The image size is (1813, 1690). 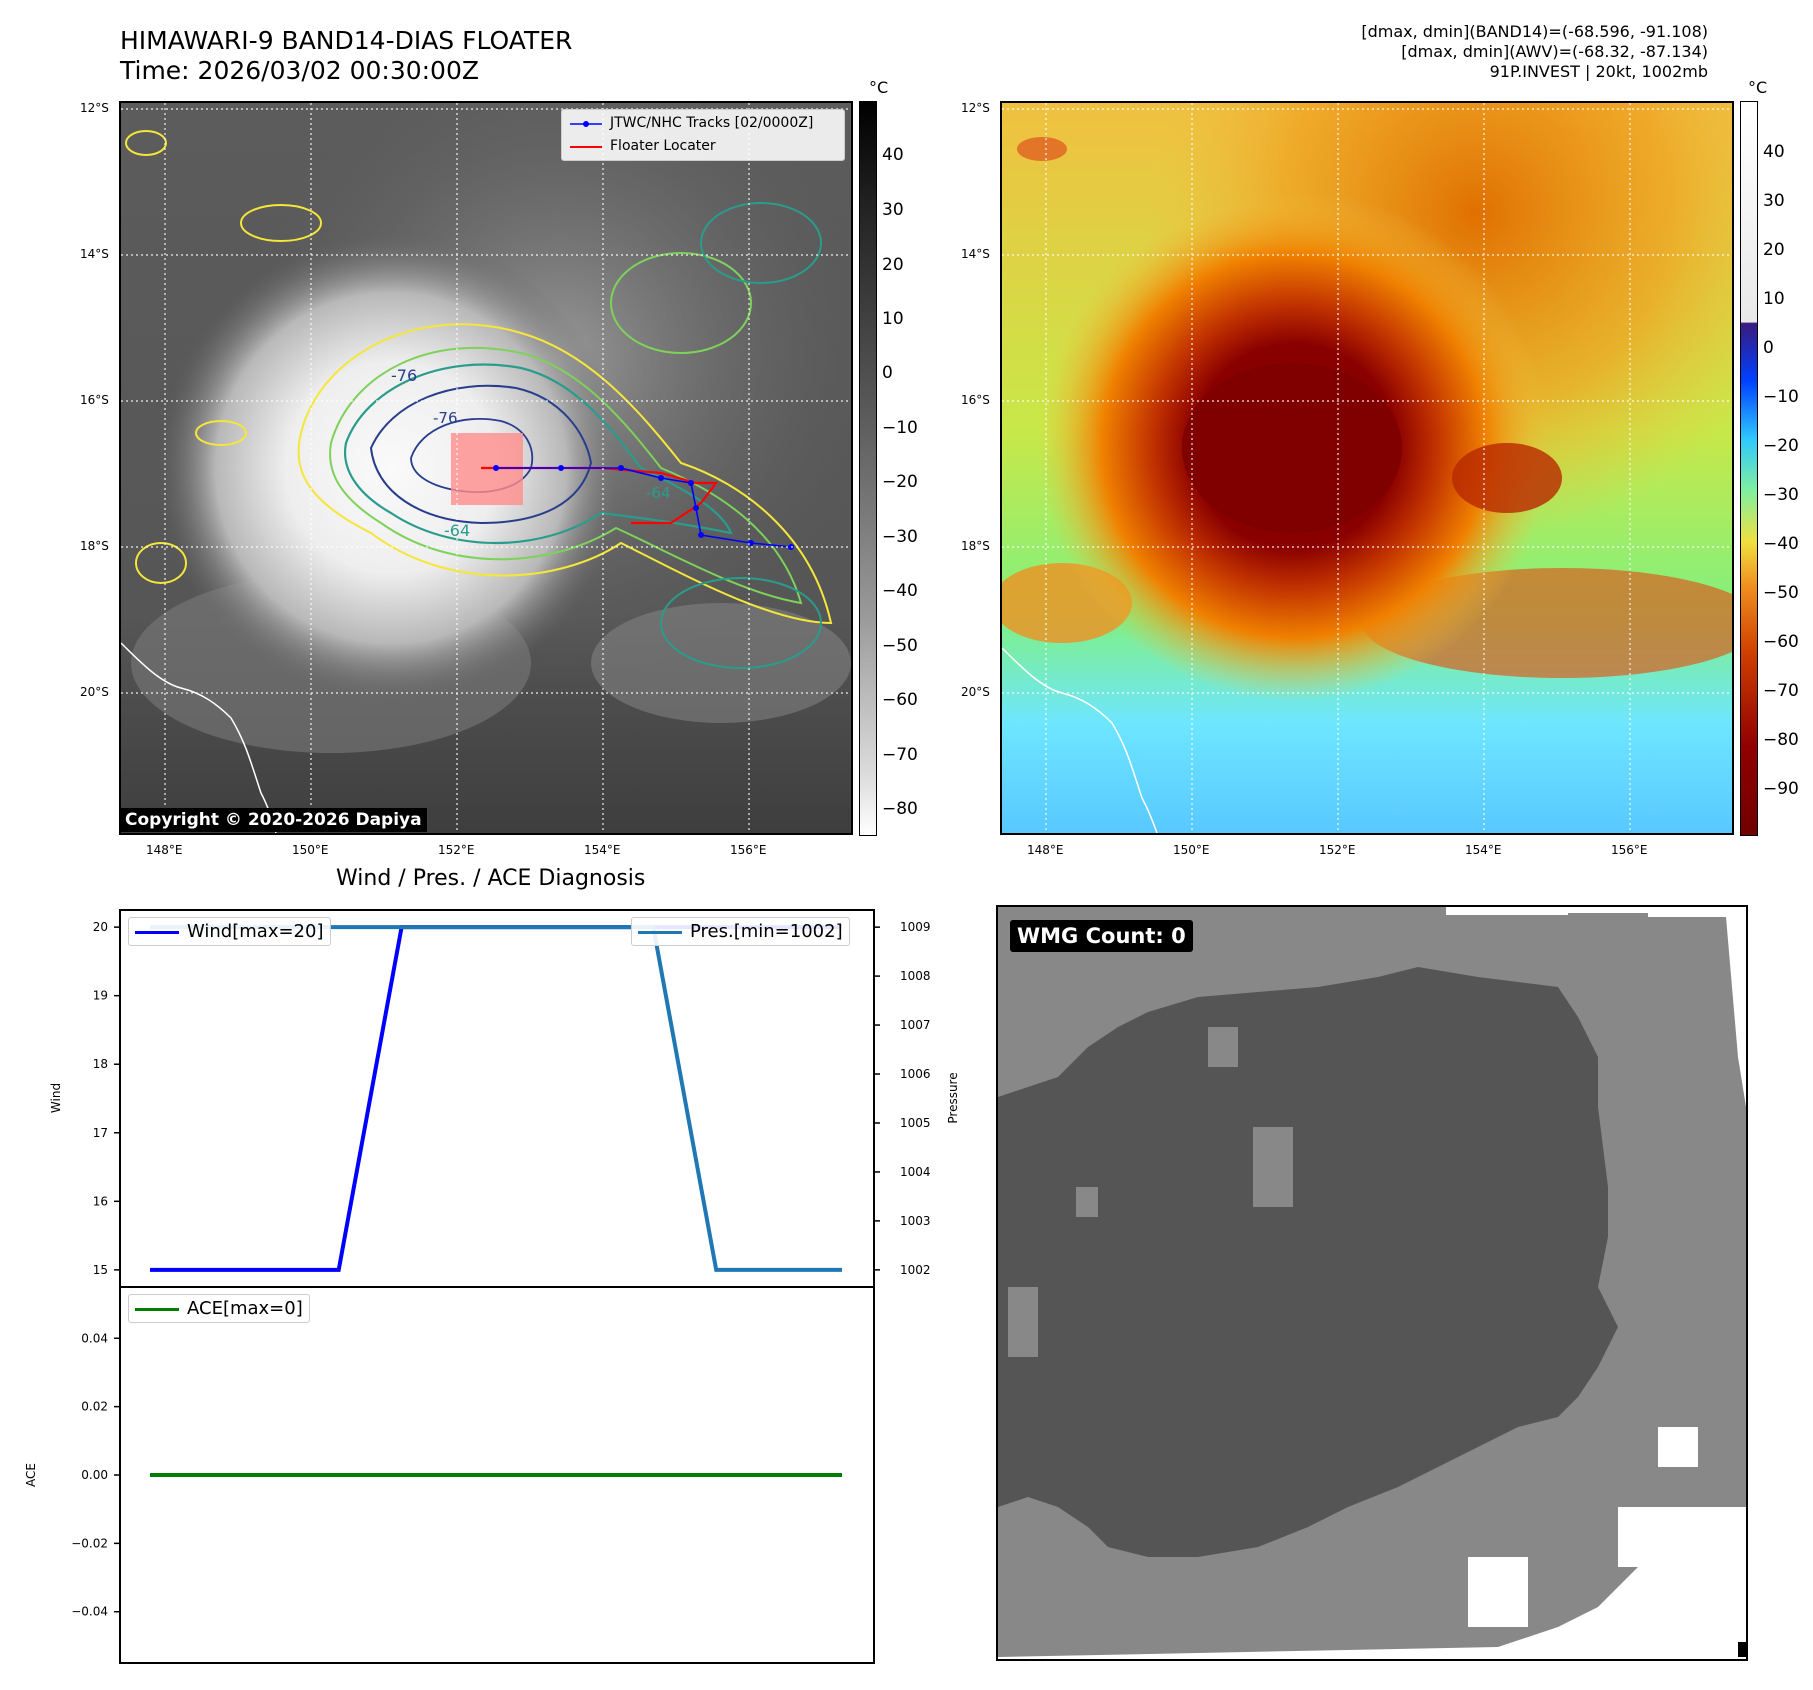 What do you see at coordinates (299, 70) in the screenshot?
I see `time-label: Time: 2026/03/02 00:30:00Z` at bounding box center [299, 70].